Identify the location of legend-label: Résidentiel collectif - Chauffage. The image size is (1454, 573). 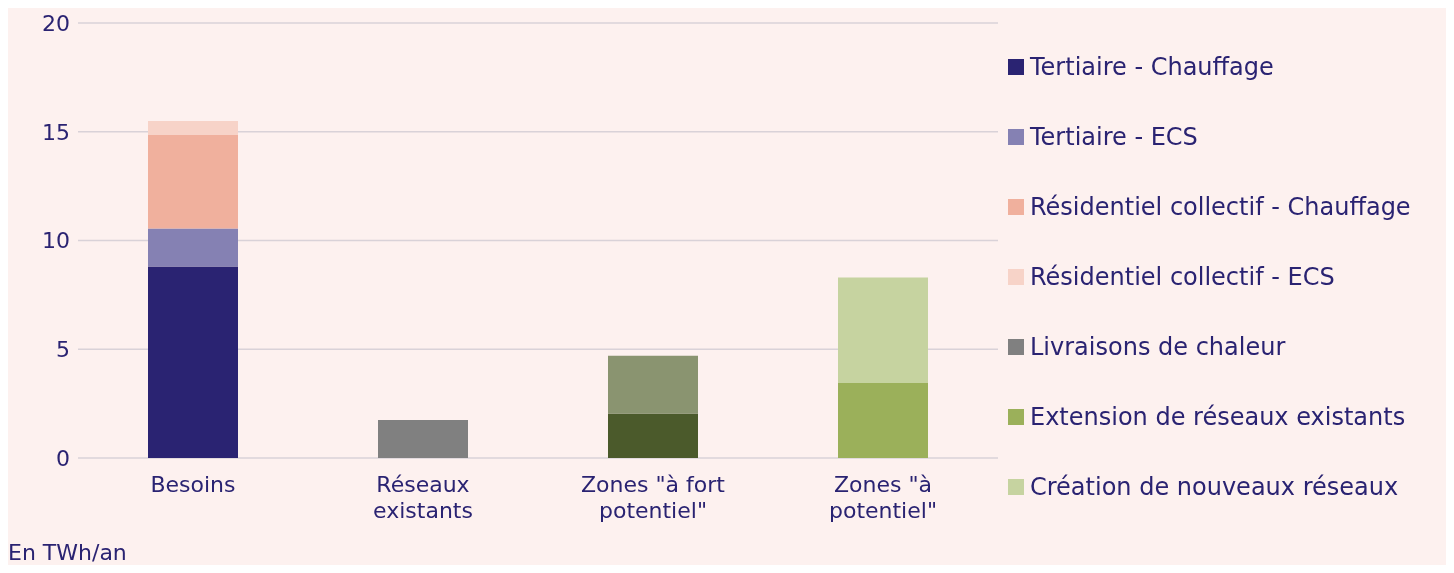
(1220, 206).